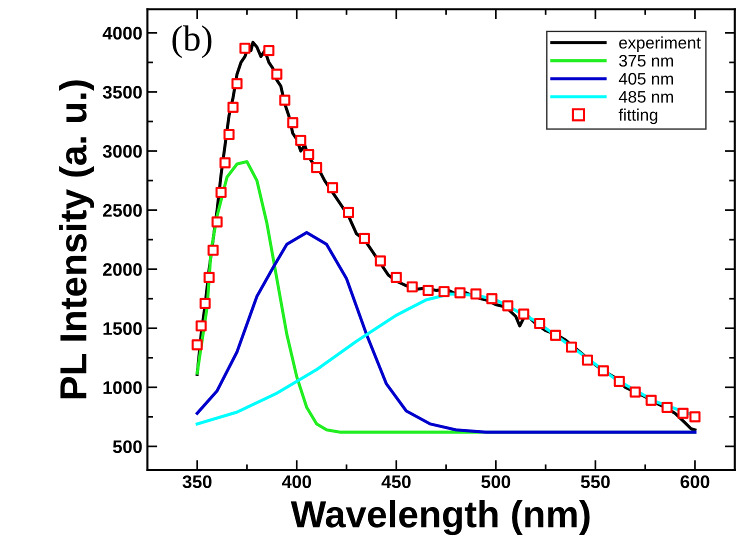 Image resolution: width=737 pixels, height=544 pixels. Describe the element at coordinates (192, 41) in the screenshot. I see `annotation: (b)` at that location.